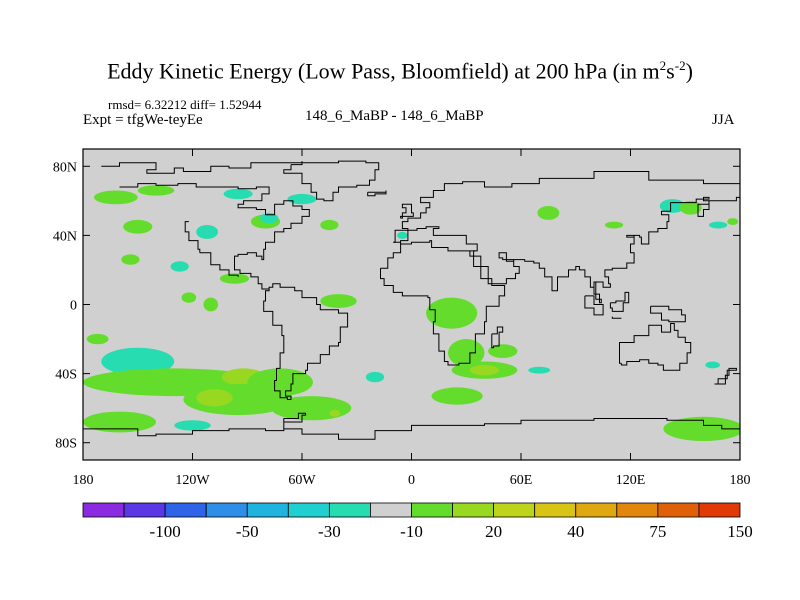 This screenshot has height=600, width=800. Describe the element at coordinates (411, 480) in the screenshot. I see `x-tick-label: 0` at that location.